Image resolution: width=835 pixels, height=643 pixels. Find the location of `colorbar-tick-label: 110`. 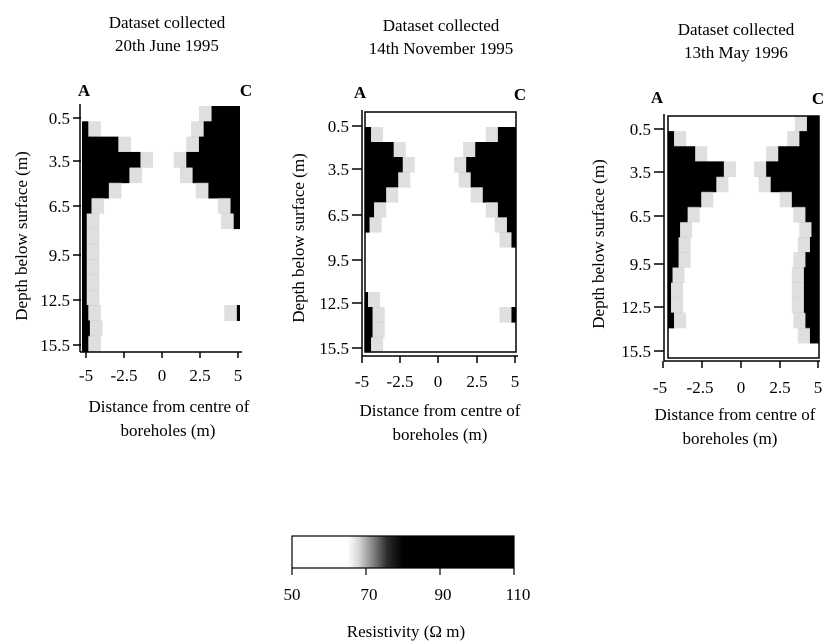

colorbar-tick-label: 110 is located at coordinates (518, 594).